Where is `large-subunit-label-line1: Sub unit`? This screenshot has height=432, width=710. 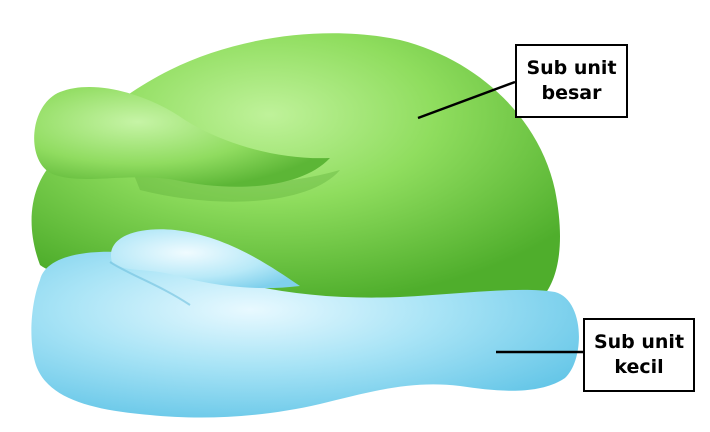
large-subunit-label-line1: Sub unit is located at coordinates (571, 68).